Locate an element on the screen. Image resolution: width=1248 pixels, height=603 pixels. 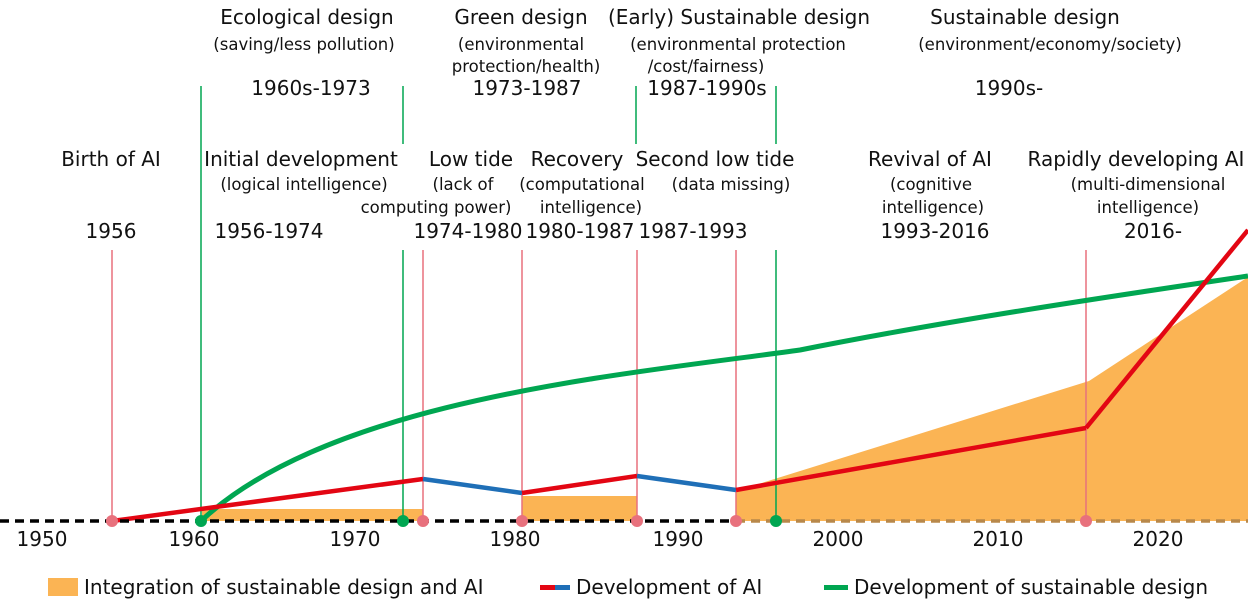
ai-phase-period: 1974-1980 is located at coordinates (467, 231).